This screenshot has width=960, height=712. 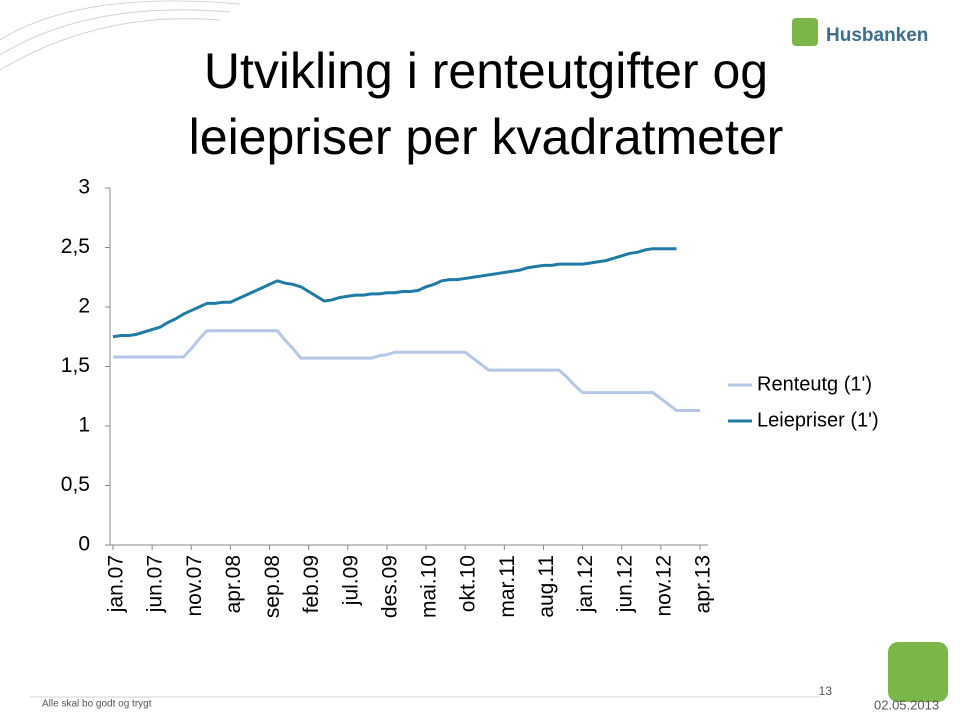 What do you see at coordinates (624, 584) in the screenshot?
I see `x-tick-label: jun.12` at bounding box center [624, 584].